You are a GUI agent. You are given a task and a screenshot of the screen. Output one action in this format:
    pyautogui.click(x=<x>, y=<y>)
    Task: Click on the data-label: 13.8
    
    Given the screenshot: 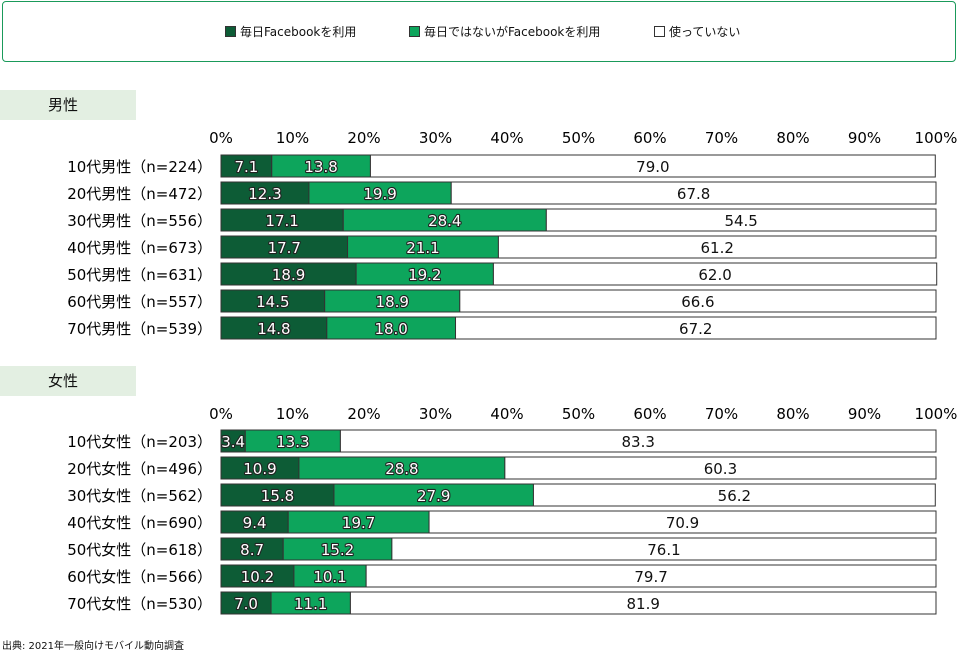 What is the action you would take?
    pyautogui.click(x=320, y=167)
    